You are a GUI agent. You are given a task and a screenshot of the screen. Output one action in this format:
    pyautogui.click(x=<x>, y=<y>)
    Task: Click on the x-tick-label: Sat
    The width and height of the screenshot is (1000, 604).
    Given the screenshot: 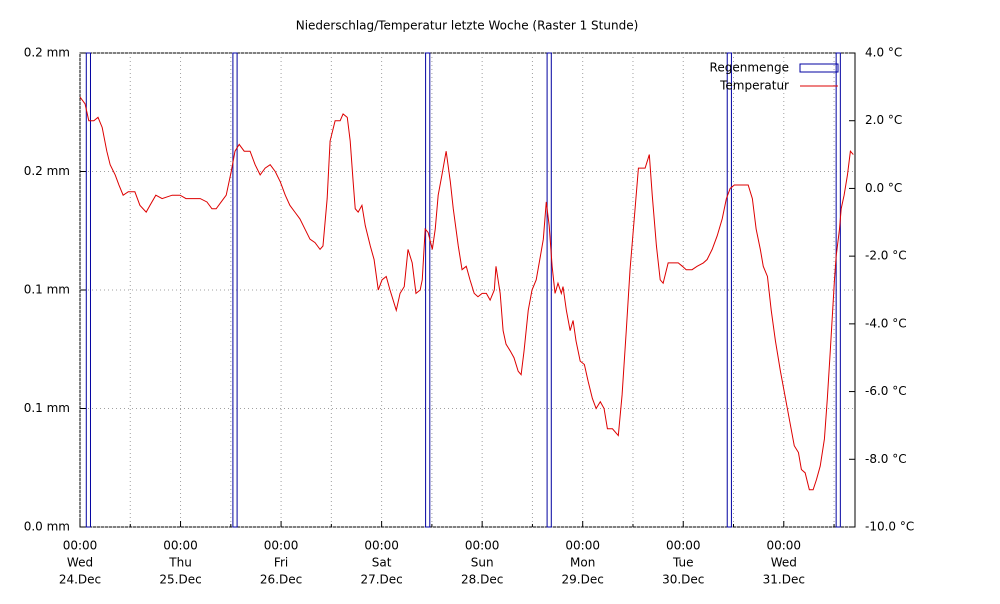 What is the action you would take?
    pyautogui.click(x=382, y=563)
    